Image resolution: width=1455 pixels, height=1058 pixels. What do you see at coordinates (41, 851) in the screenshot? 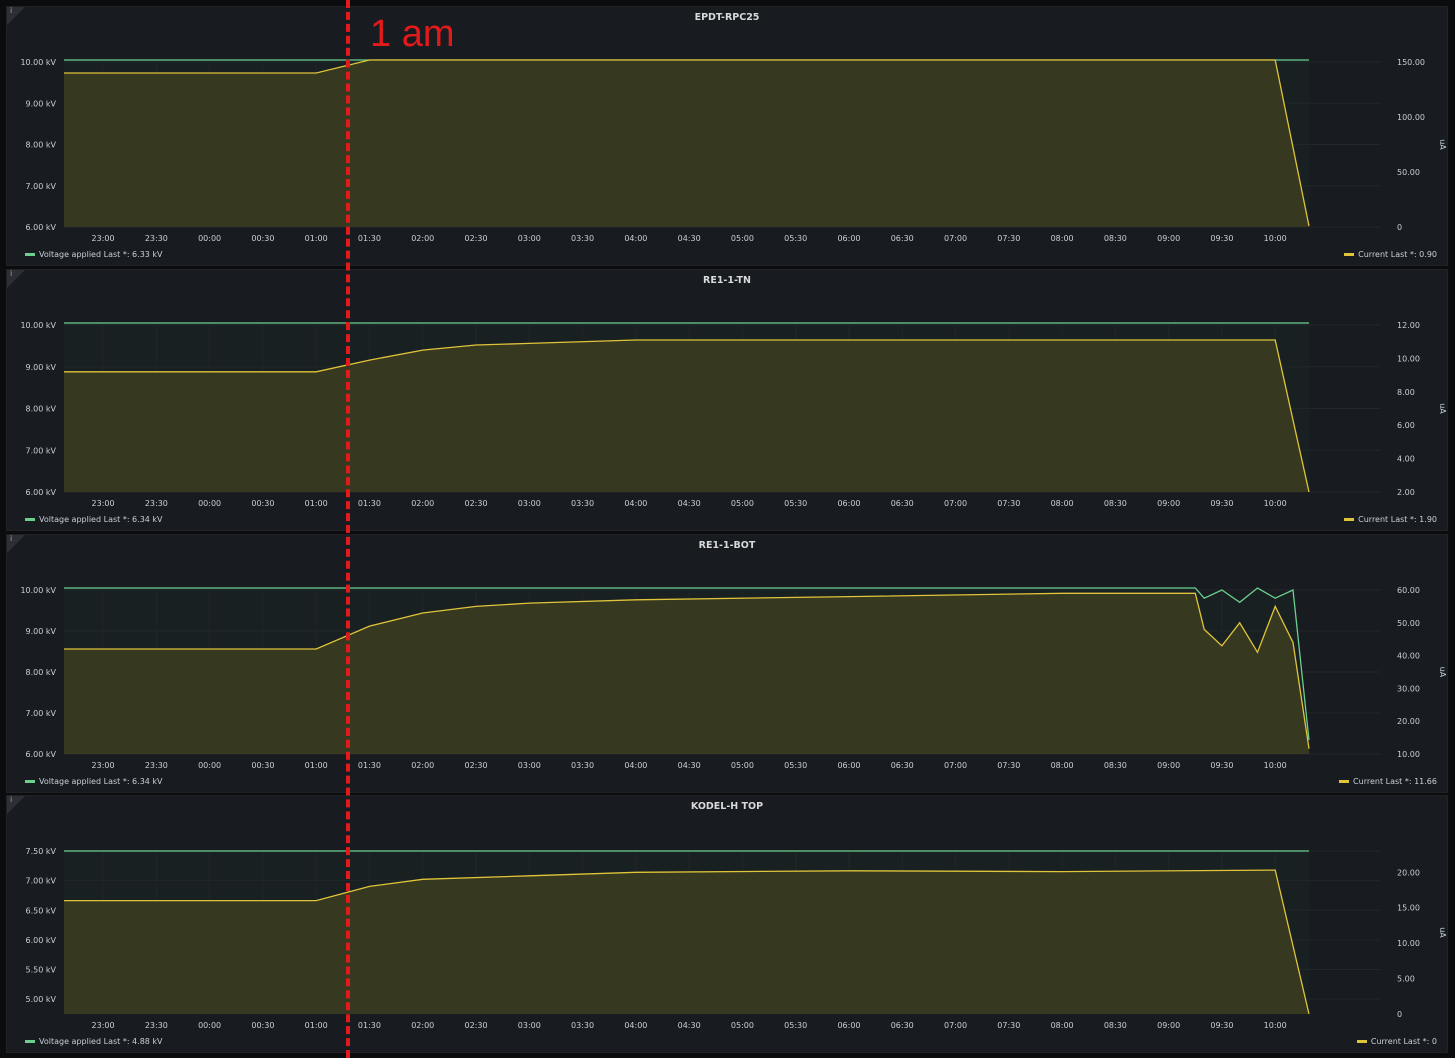
I see `y-left-tick-label: 7.50 kV` at bounding box center [41, 851].